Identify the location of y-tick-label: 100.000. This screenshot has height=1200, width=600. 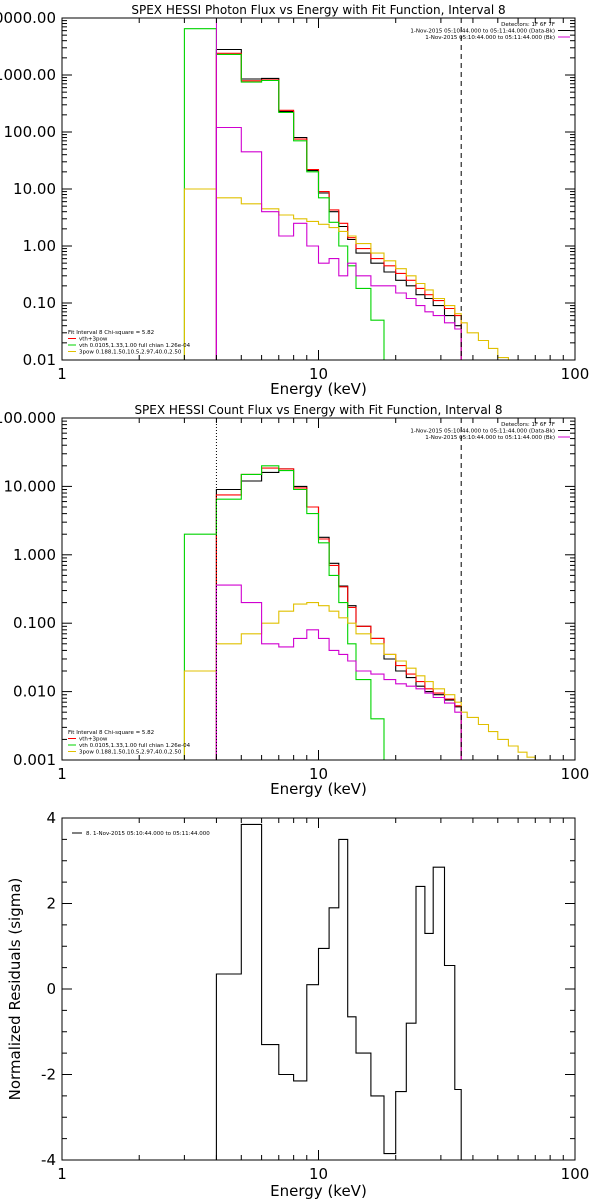
(28, 418).